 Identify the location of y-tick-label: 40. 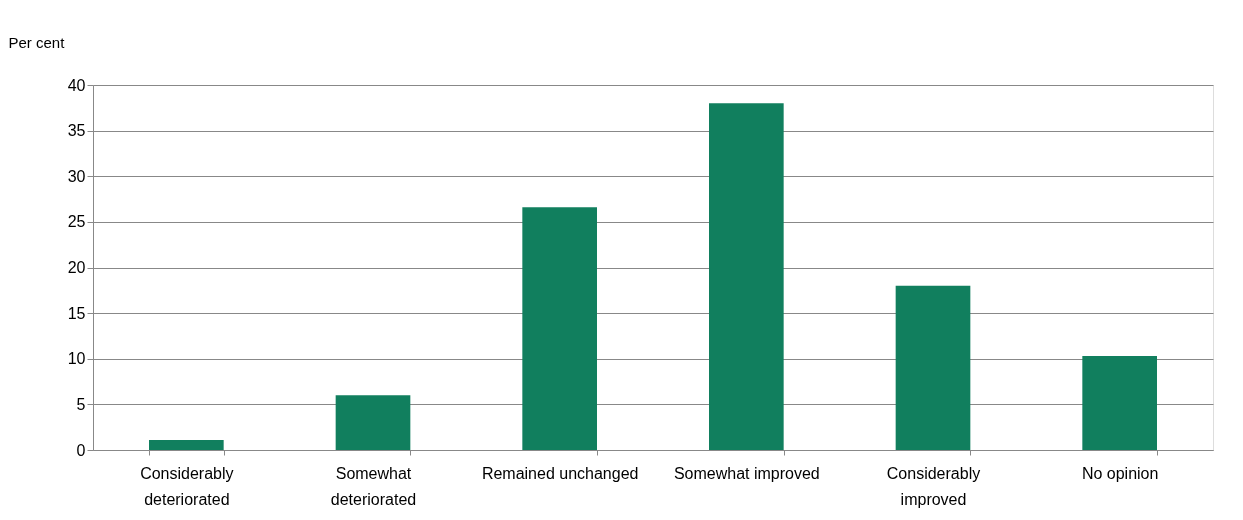
(76, 85).